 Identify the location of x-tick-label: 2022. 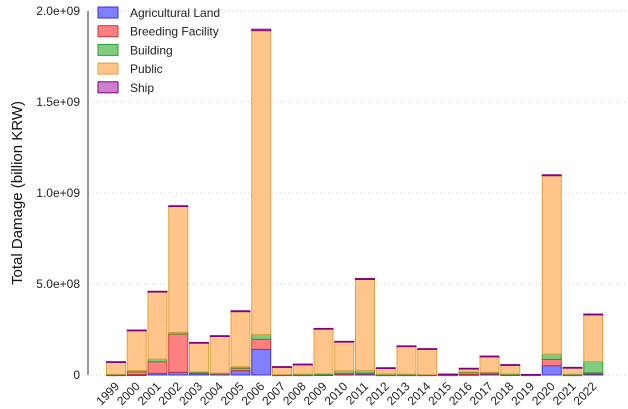
(585, 393).